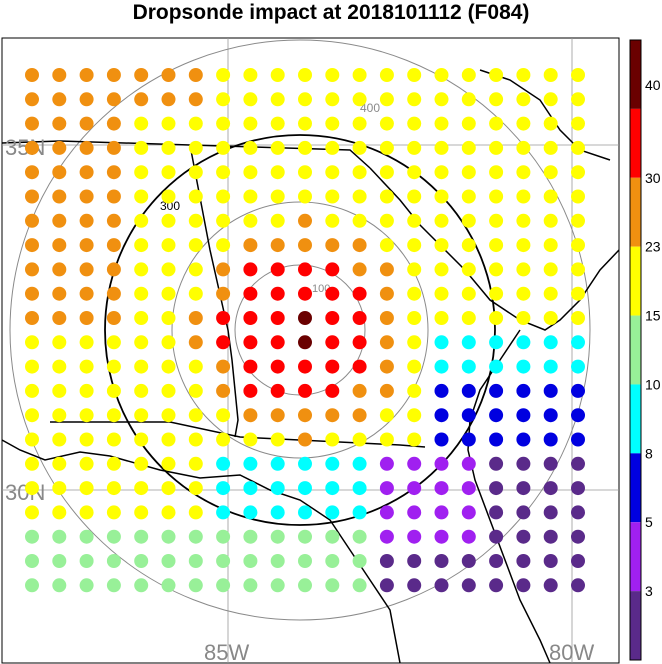  Describe the element at coordinates (649, 591) in the screenshot. I see `colorbar-tick-label: 3` at that location.